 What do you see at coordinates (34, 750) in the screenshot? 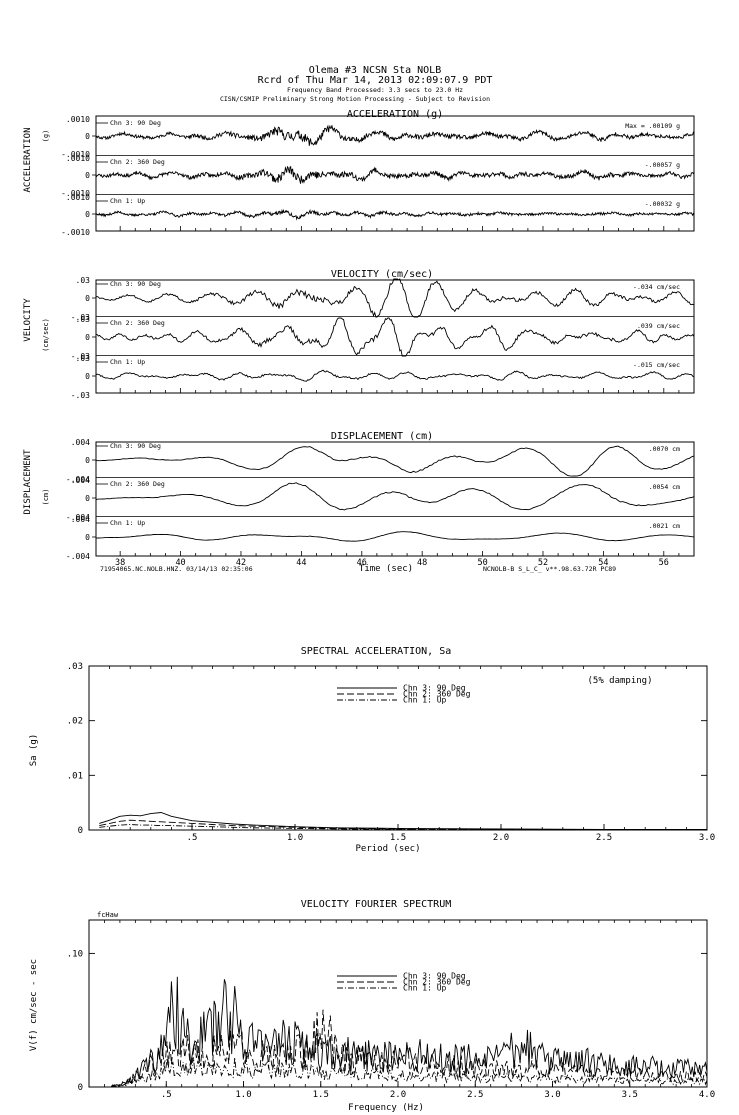
I see `sa-ylabel: Sa (g)` at bounding box center [34, 750].